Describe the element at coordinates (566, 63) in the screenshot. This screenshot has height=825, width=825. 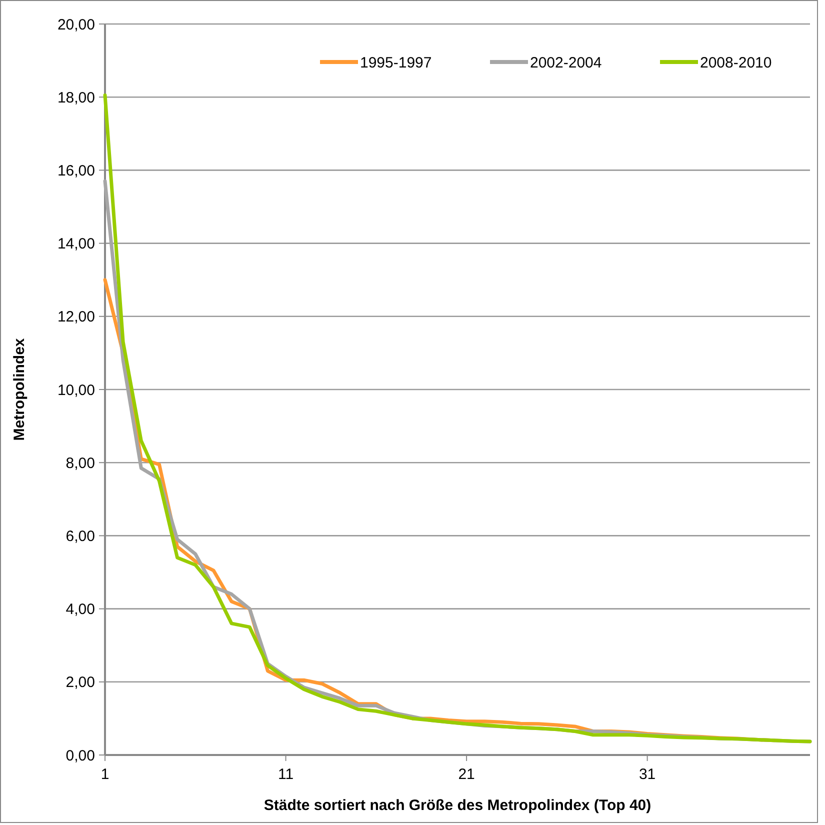
I see `legend-label: 2002-2004` at that location.